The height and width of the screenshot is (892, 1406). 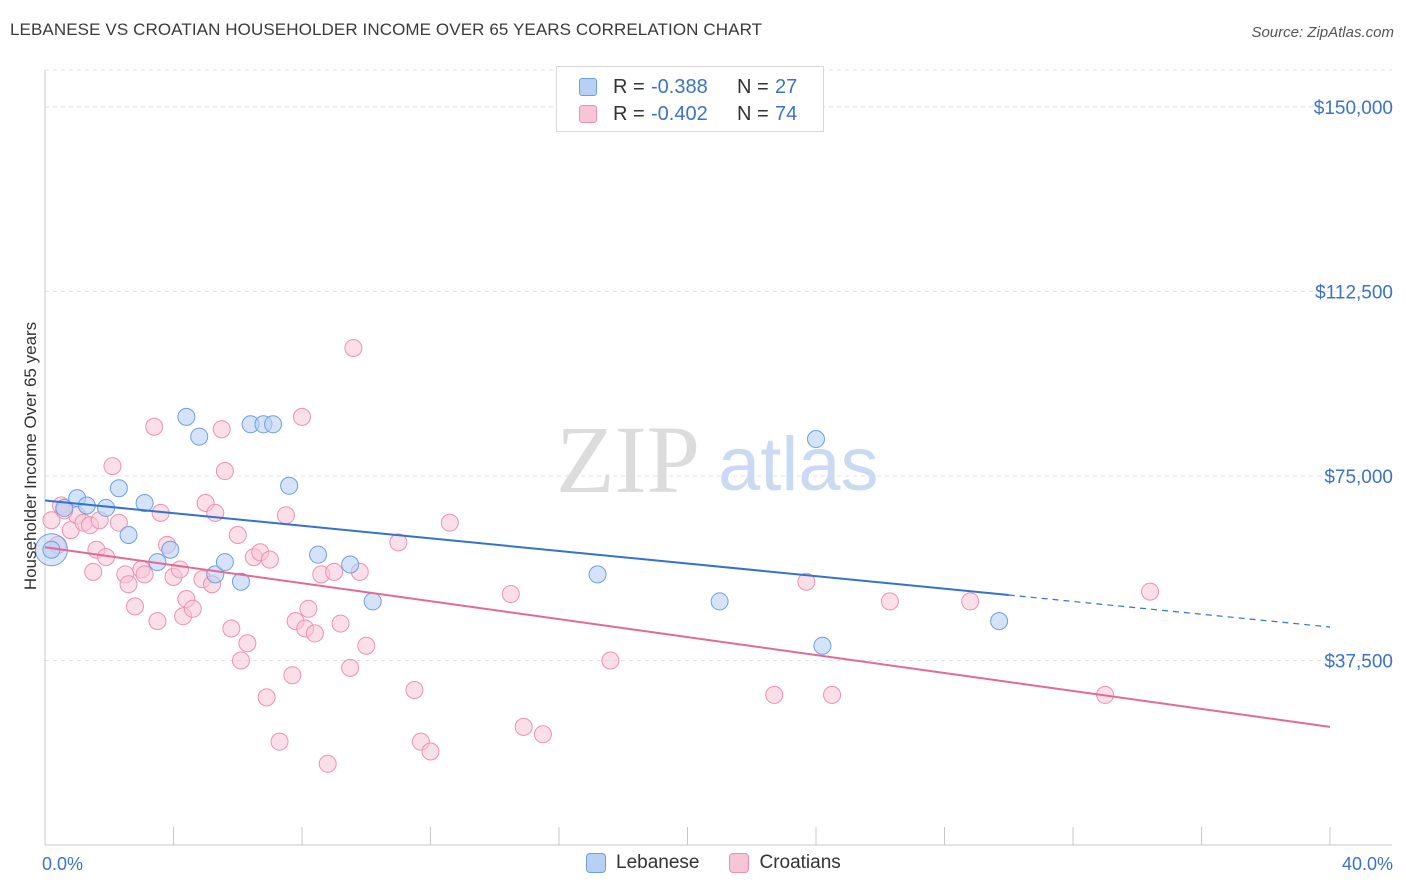 What do you see at coordinates (739, 863) in the screenshot?
I see `legend-swatch-croatians` at bounding box center [739, 863].